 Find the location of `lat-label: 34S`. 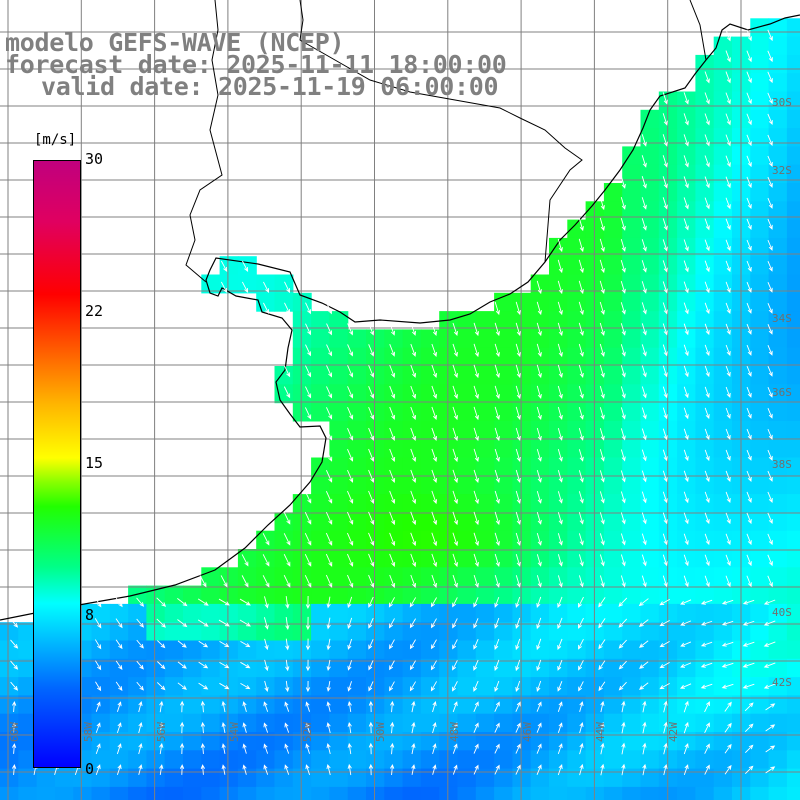

lat-label: 34S is located at coordinates (782, 318).